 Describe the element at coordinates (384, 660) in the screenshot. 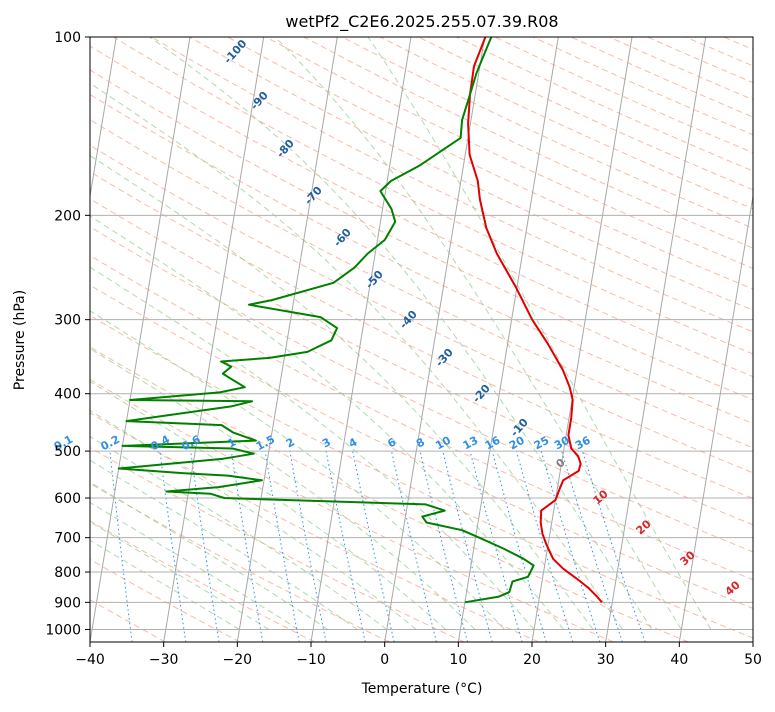

I see `x-tick-label: 0` at that location.